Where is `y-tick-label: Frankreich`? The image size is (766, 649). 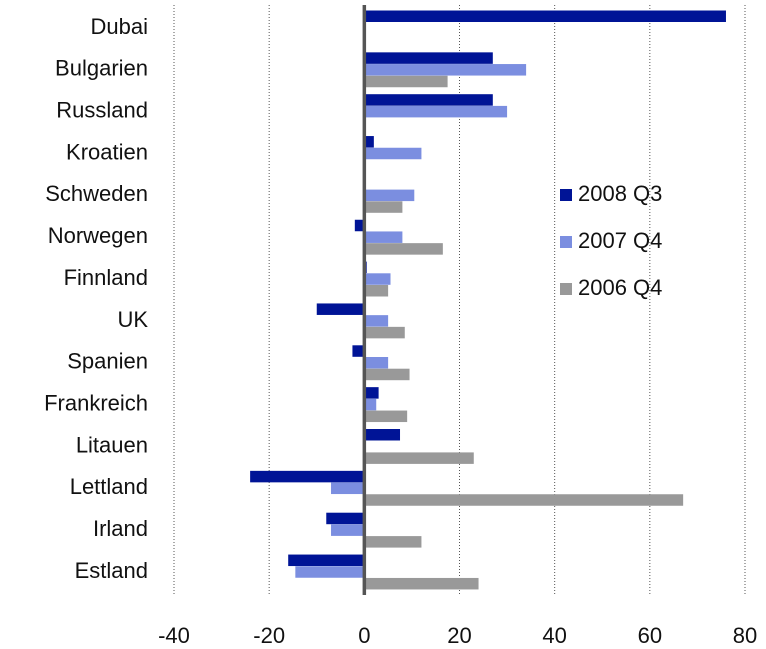
y-tick-label: Frankreich is located at coordinates (96, 402).